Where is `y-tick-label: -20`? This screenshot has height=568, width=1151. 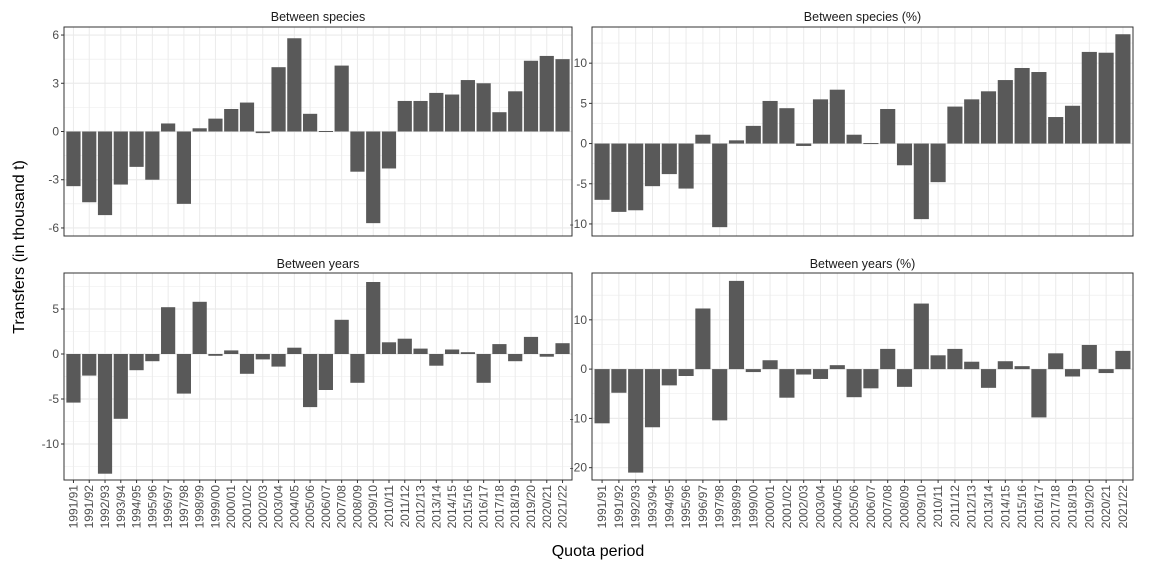 y-tick-label: -20 is located at coordinates (579, 468).